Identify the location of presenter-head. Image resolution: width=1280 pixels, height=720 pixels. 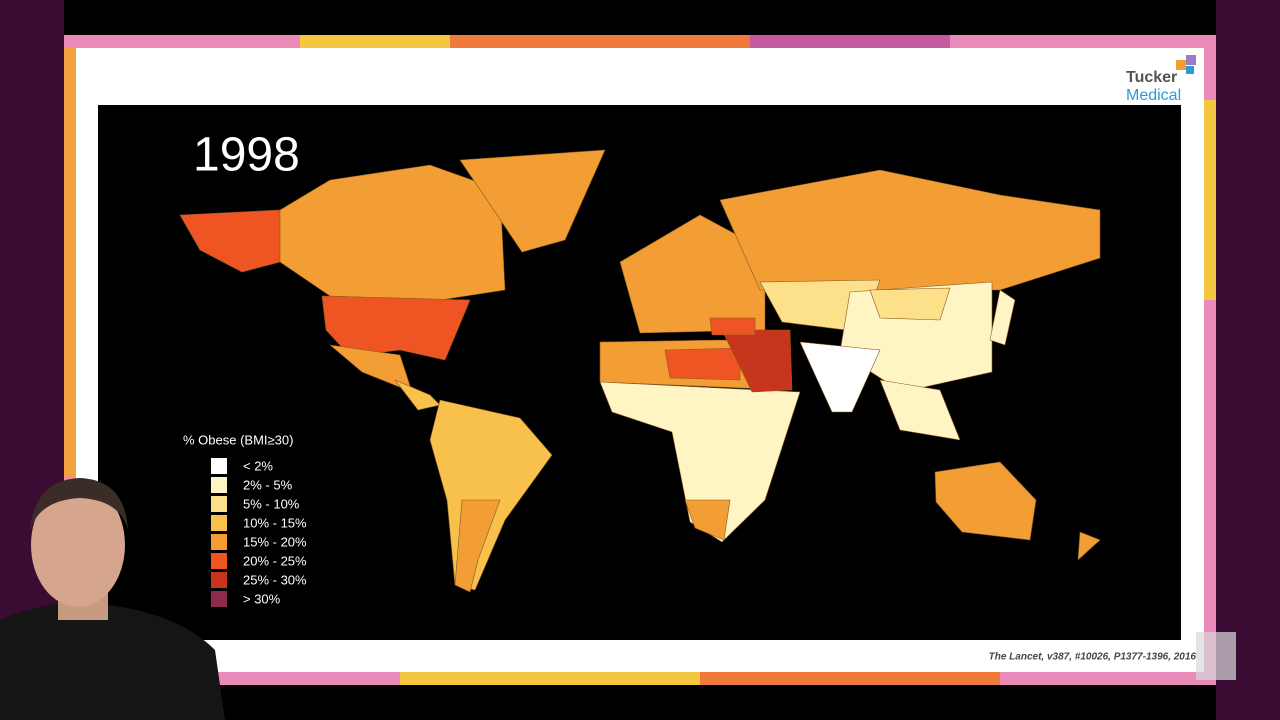
(78, 545).